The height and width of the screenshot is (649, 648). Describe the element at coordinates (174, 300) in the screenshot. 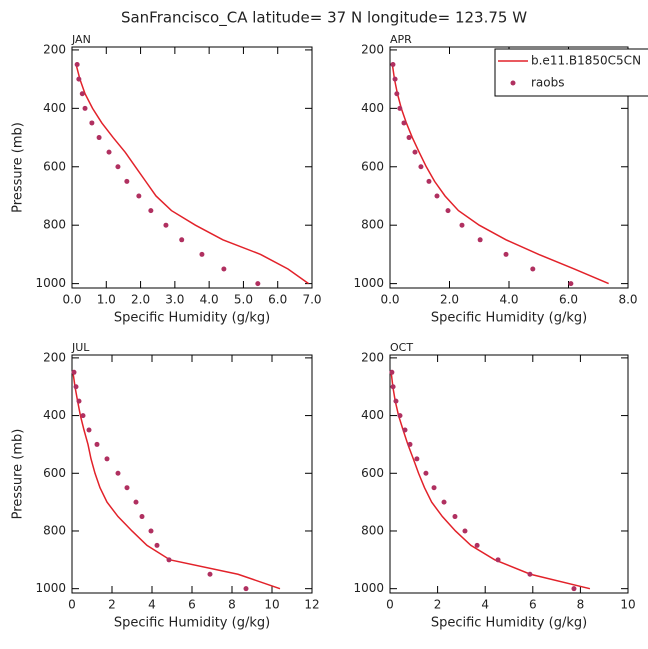

I see `x-tick-label: 3.0` at that location.